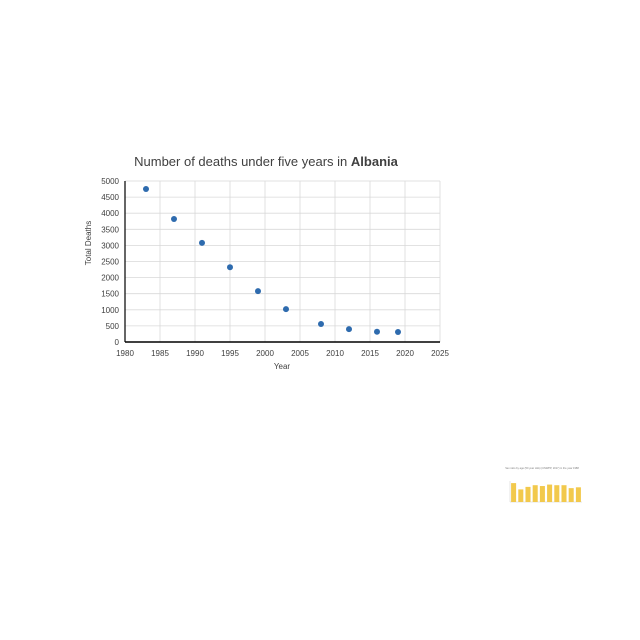 This screenshot has width=640, height=640. Describe the element at coordinates (110, 181) in the screenshot. I see `y-tick-label: 5000` at that location.